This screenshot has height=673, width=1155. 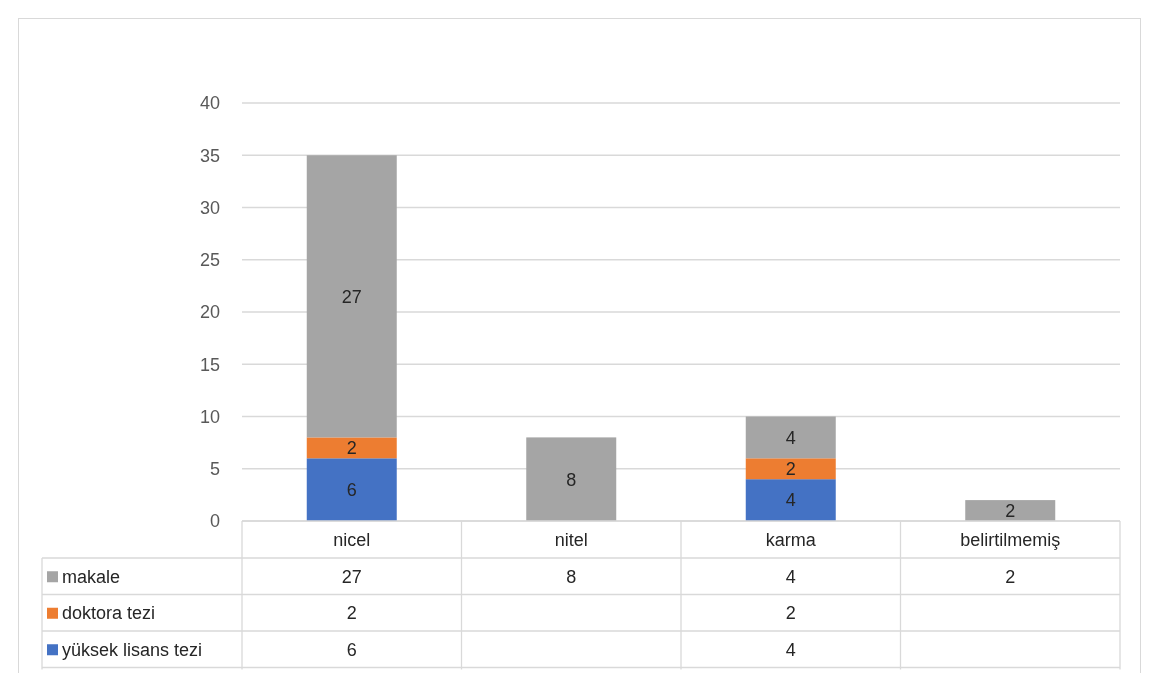 I want to click on y-tick-label: 5, so click(x=214, y=469).